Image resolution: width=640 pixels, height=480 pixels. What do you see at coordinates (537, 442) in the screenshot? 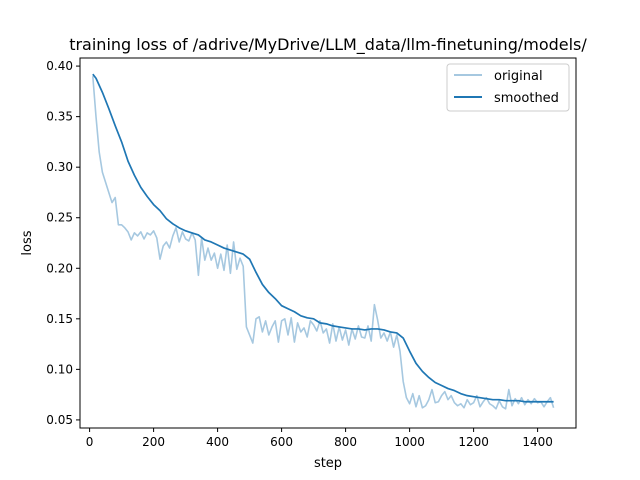
I see `x-tick-label: 1400` at bounding box center [537, 442].